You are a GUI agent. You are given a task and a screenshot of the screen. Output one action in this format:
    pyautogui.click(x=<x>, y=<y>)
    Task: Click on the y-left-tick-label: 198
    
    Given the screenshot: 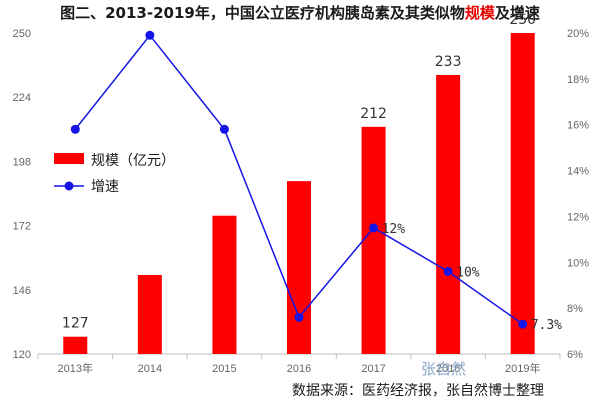 What is the action you would take?
    pyautogui.click(x=22, y=162)
    